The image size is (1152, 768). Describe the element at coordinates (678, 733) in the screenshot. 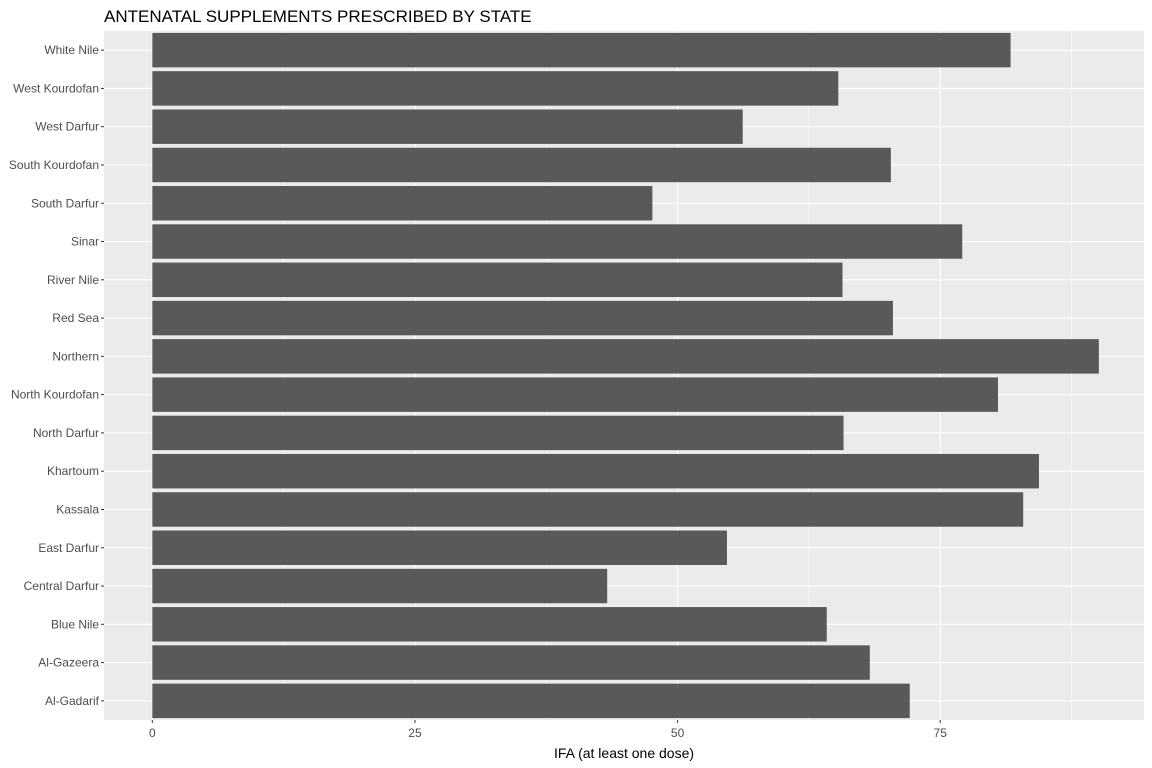

I see `x-tick-label: 50` at that location.